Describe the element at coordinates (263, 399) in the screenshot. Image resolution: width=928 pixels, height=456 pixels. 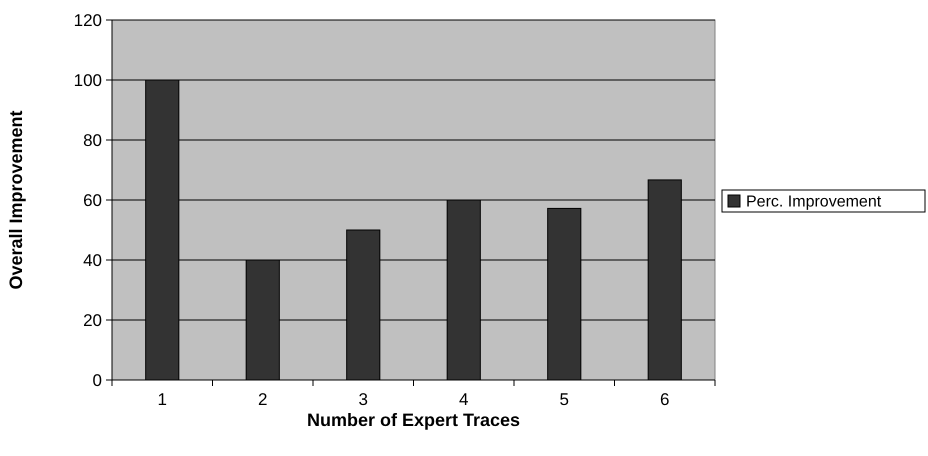
I see `x-tick-label: 2` at that location.